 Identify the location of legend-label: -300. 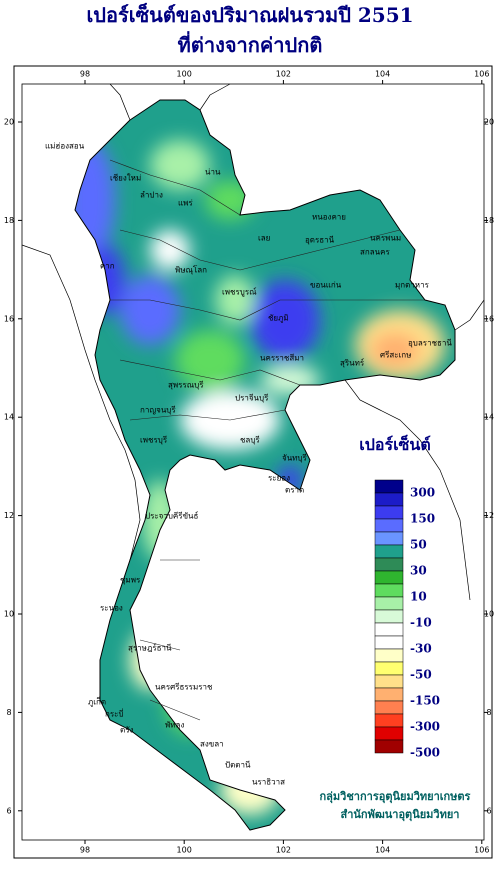
(425, 727).